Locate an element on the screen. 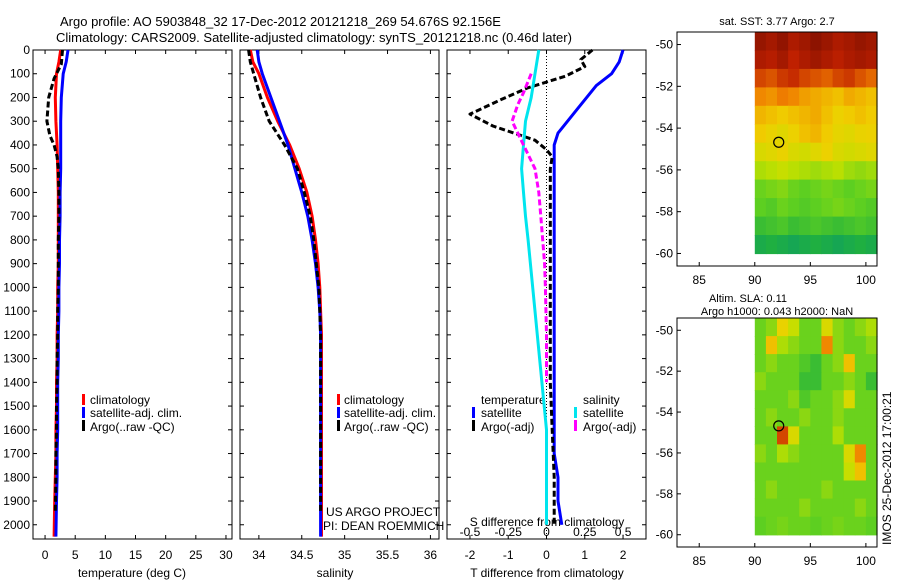 This screenshot has width=900, height=580. temperature-ytick-label: 1700 is located at coordinates (16, 454).